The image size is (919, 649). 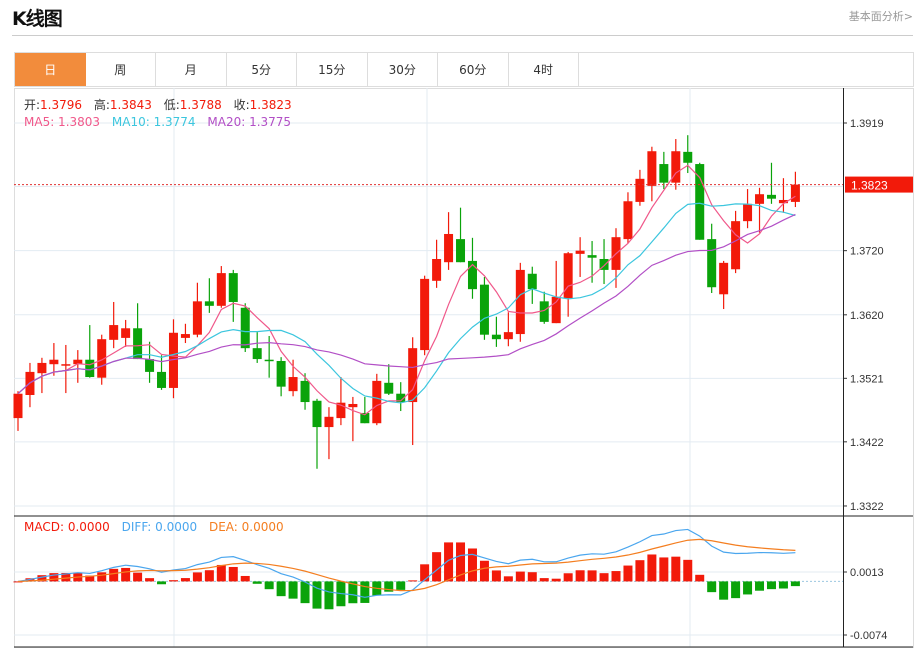 I want to click on dea-value: DEA: 0.0000, so click(x=246, y=527).